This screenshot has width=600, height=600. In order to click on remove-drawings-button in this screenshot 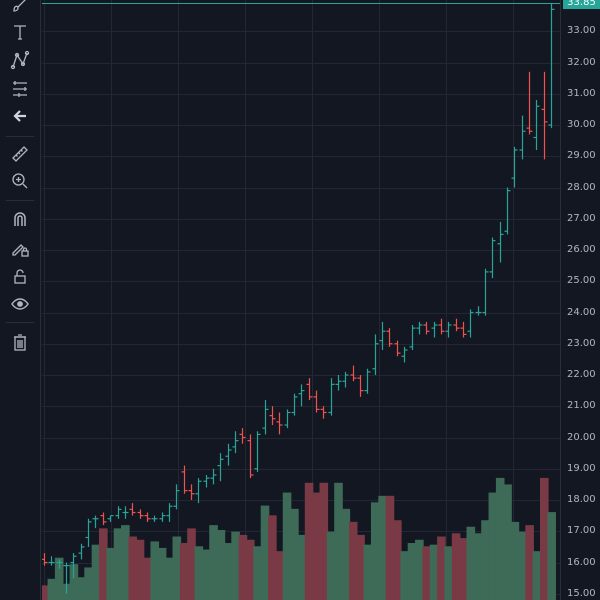, I will do `click(20, 343)`.